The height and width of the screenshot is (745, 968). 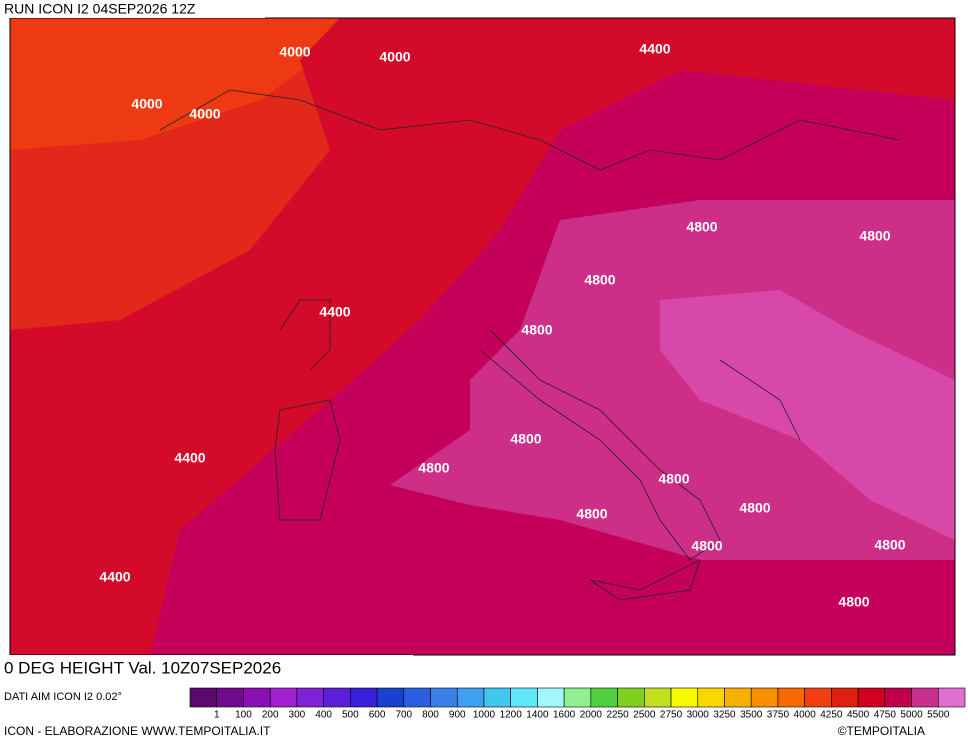 I want to click on legend-level: 1400, so click(x=537, y=715).